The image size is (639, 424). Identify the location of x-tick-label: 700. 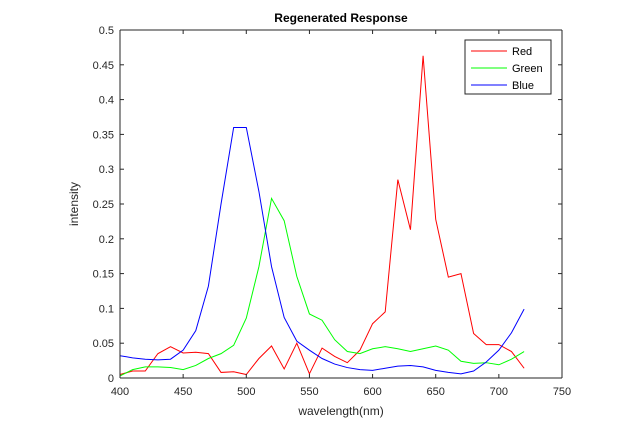
(499, 392).